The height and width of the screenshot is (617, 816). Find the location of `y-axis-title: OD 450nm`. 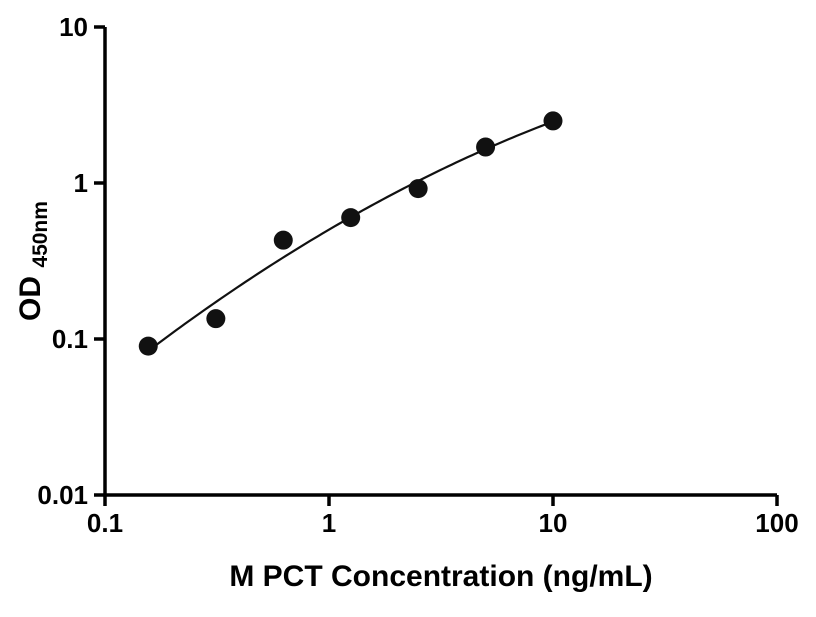

y-axis-title: OD 450nm is located at coordinates (33, 261).